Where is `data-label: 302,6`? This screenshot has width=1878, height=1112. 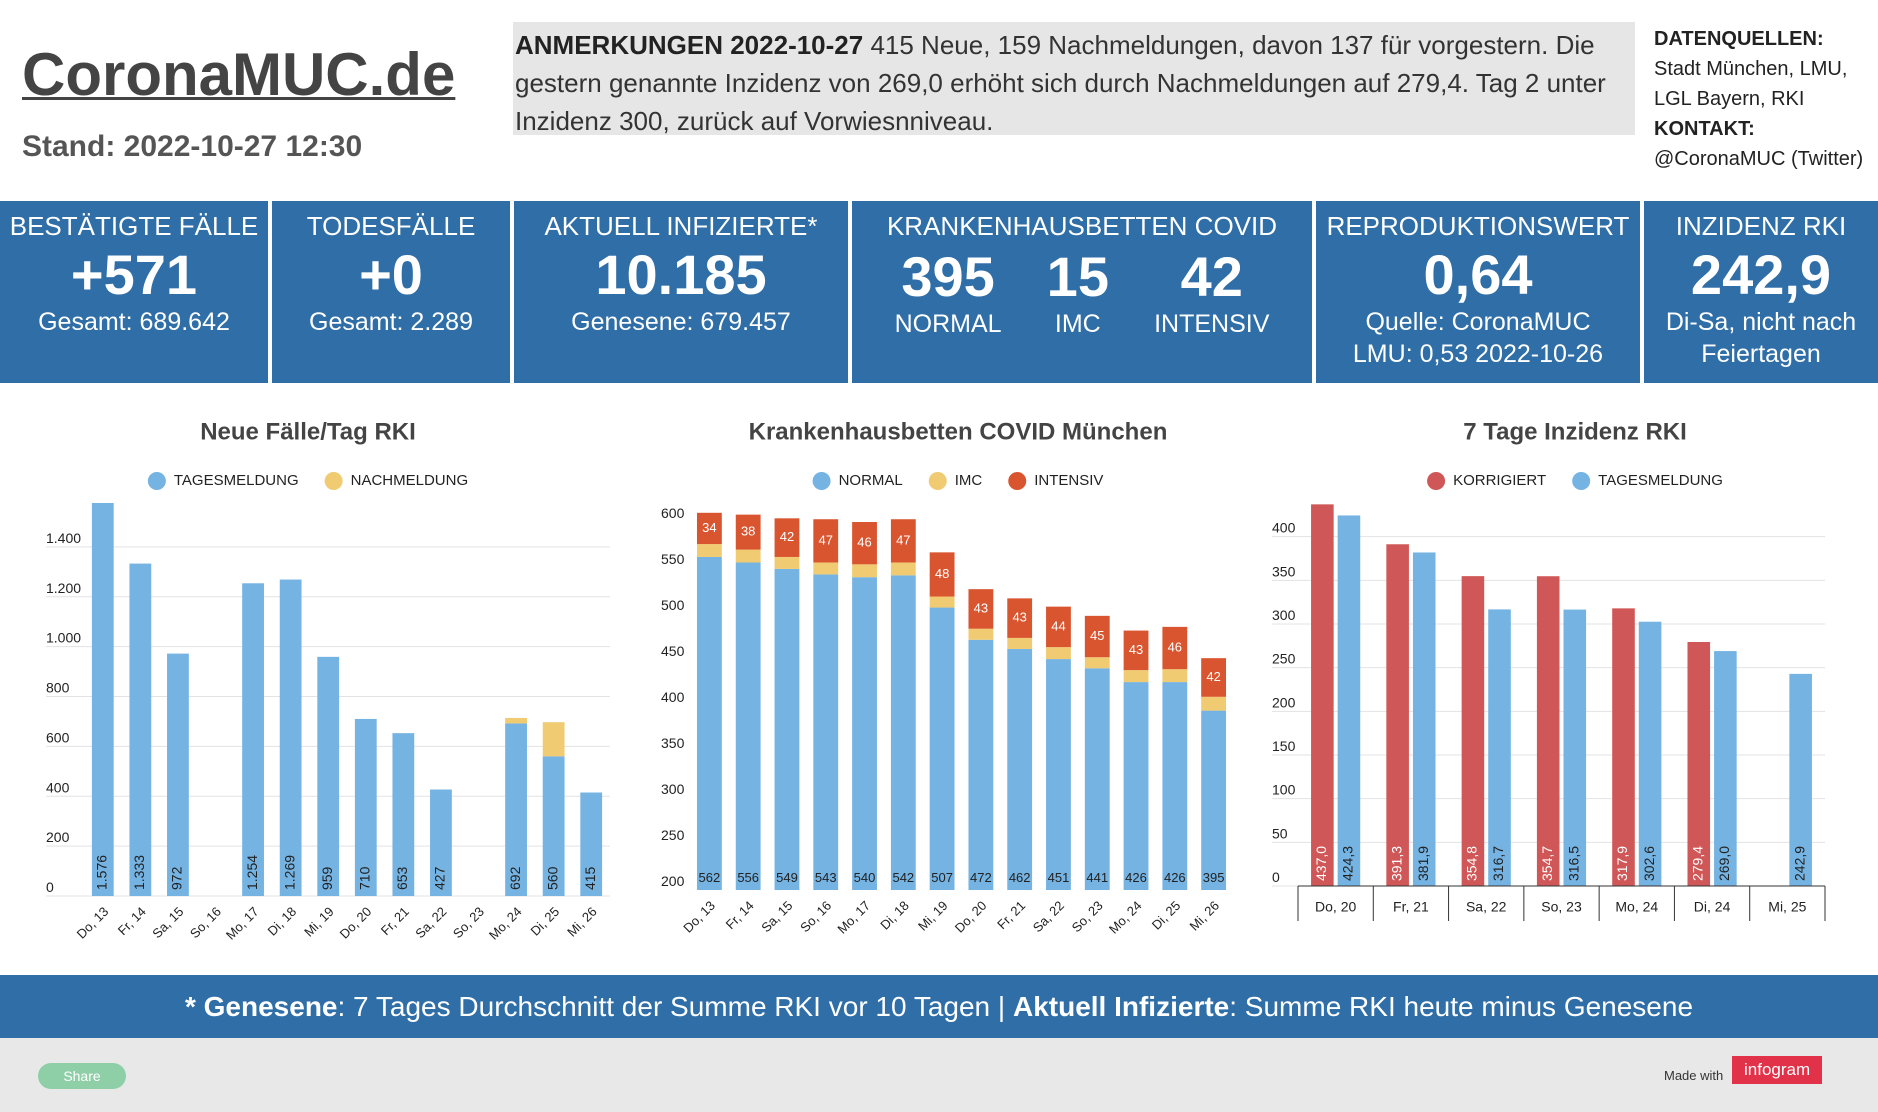
data-label: 302,6 is located at coordinates (1649, 863).